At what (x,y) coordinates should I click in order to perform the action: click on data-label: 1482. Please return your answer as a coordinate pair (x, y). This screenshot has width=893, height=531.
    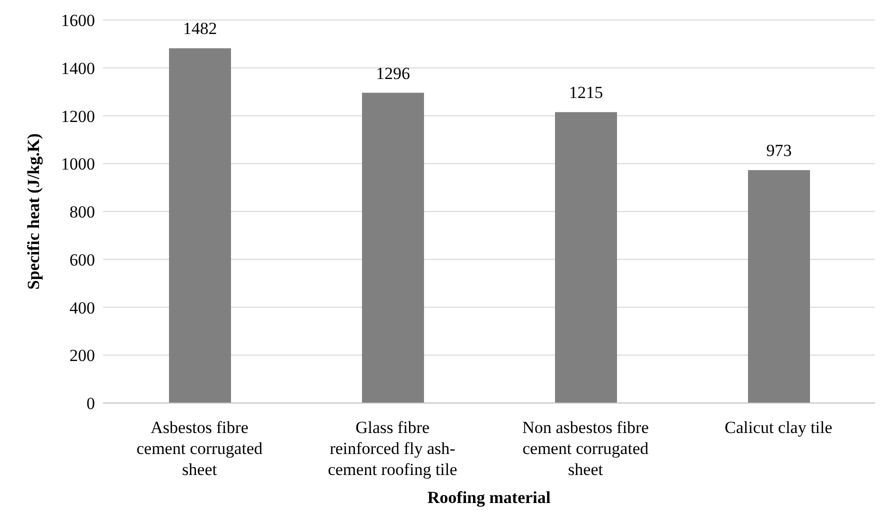
    Looking at the image, I should click on (200, 28).